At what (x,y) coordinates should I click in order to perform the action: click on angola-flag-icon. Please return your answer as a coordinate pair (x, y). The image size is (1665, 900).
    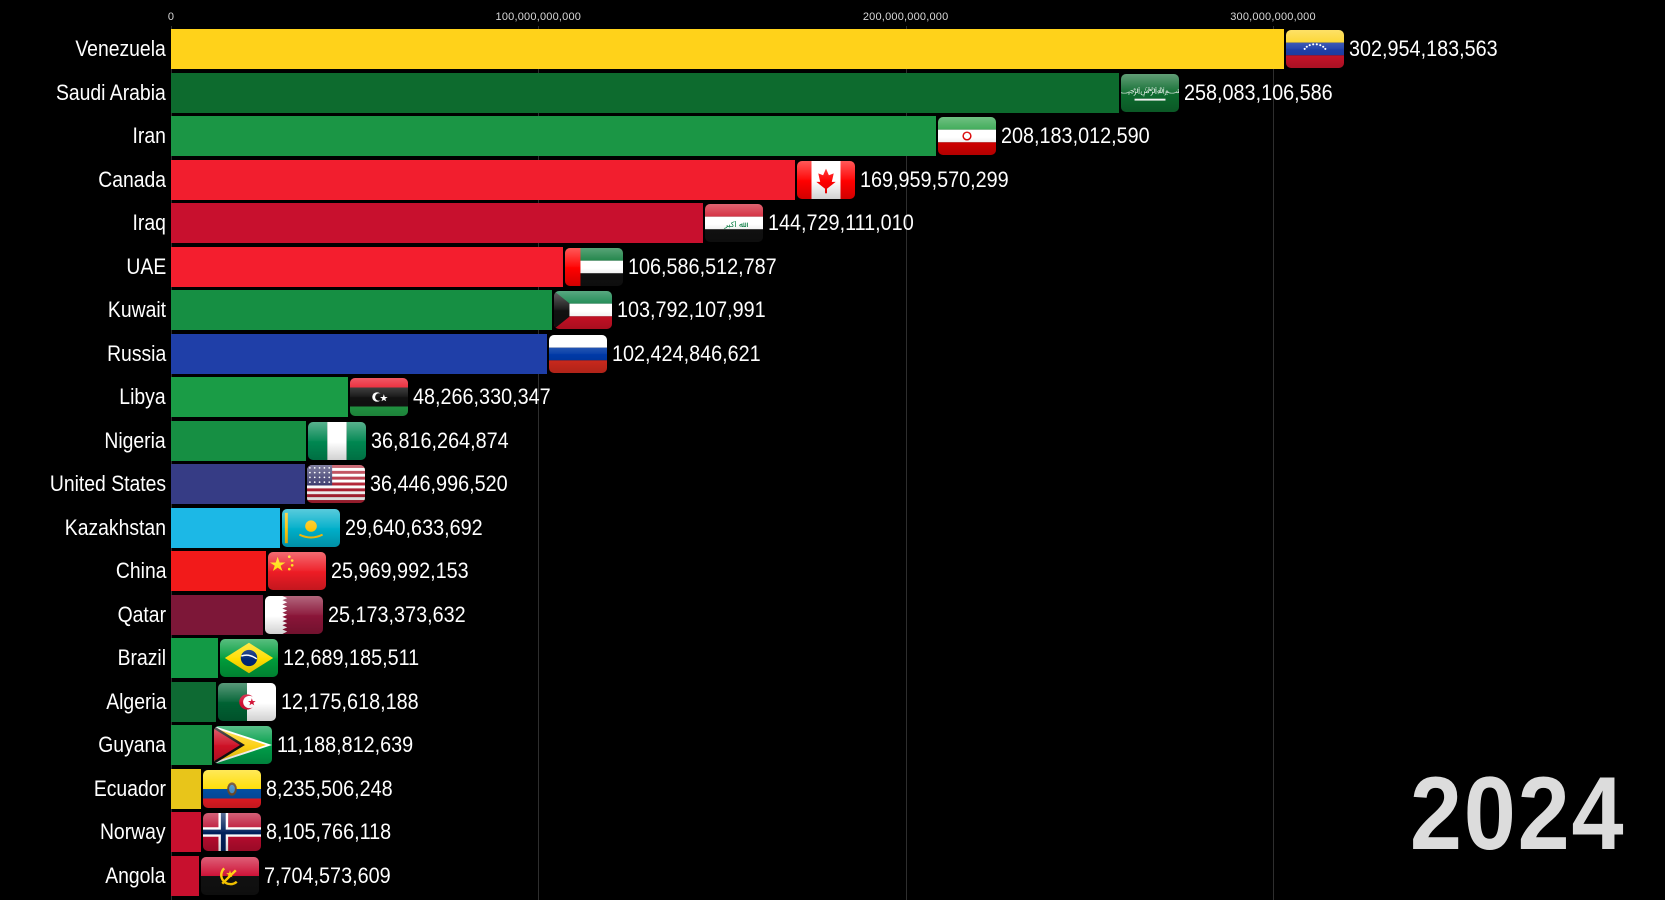
    Looking at the image, I should click on (230, 875).